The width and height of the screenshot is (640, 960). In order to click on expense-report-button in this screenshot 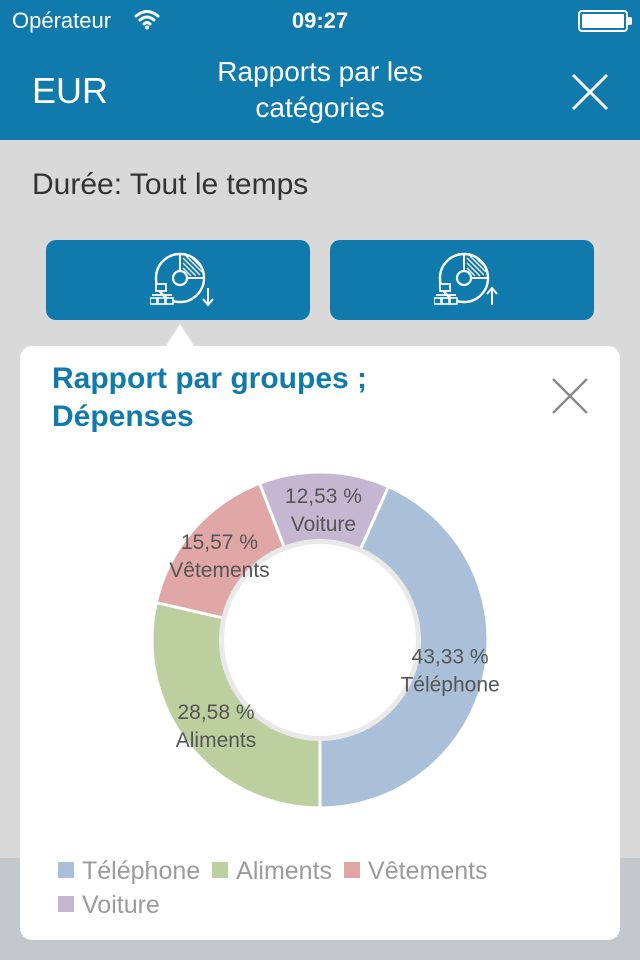, I will do `click(178, 280)`.